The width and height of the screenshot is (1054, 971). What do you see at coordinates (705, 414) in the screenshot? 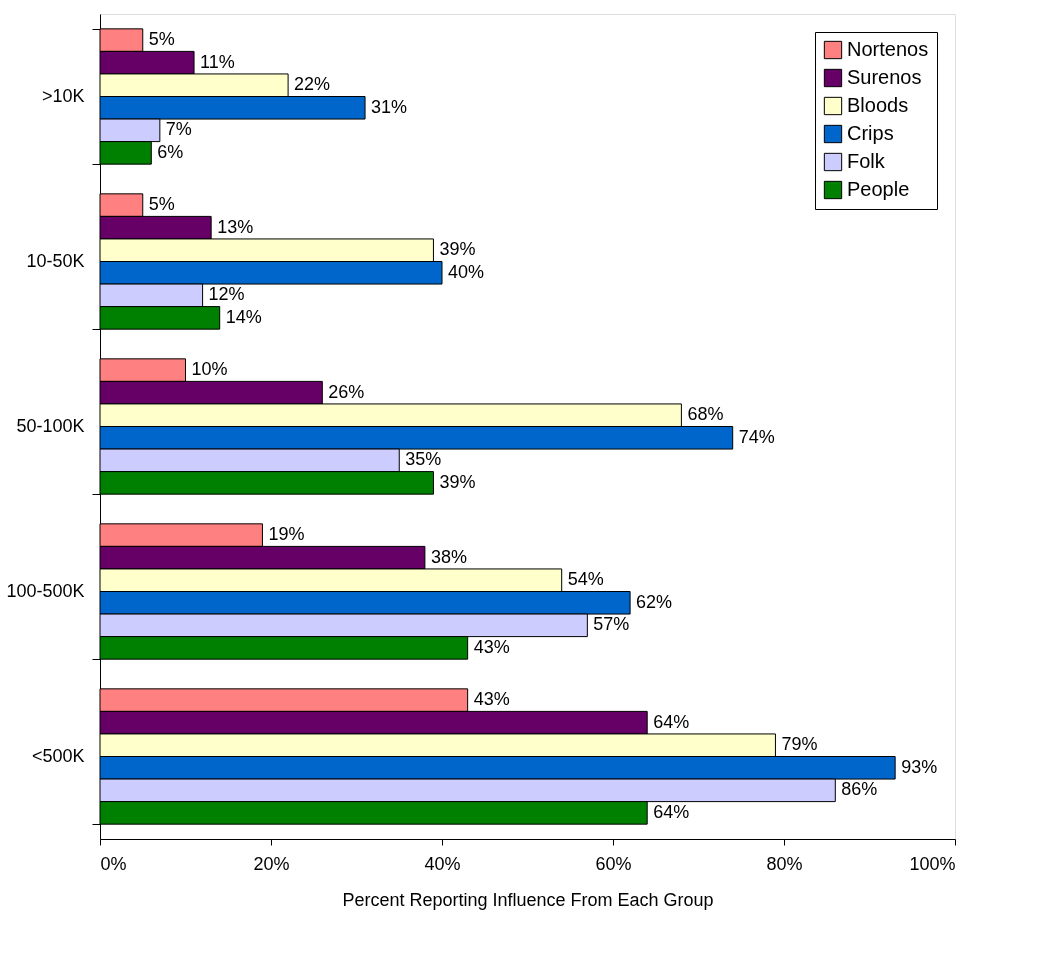
I see `data-label: 68%` at bounding box center [705, 414].